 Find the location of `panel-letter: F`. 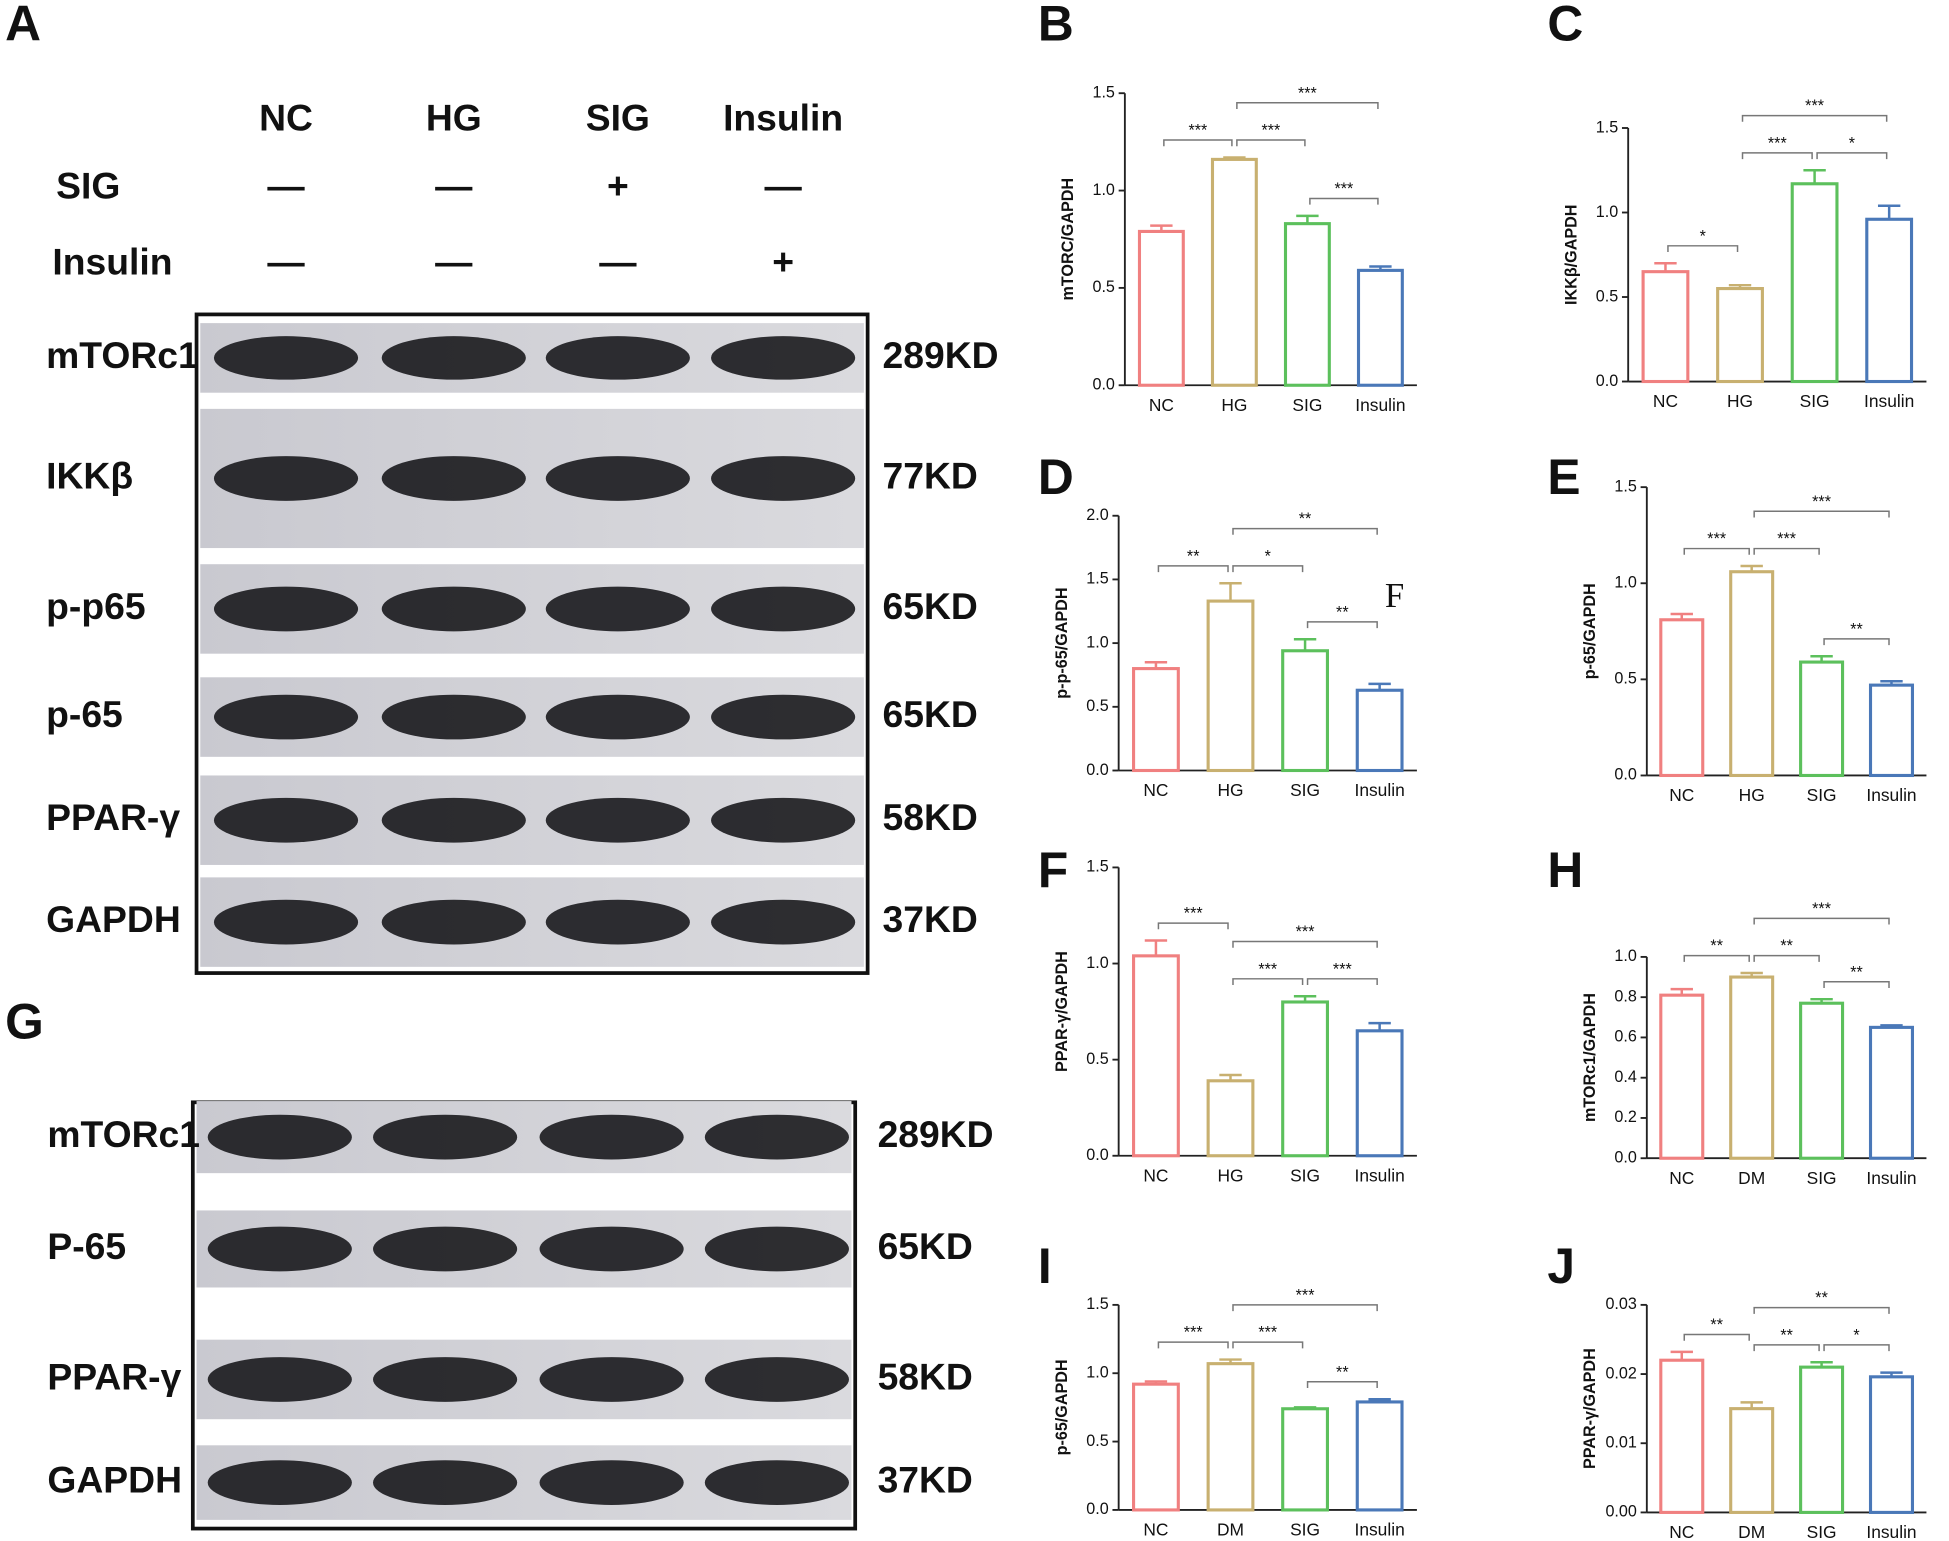

panel-letter: F is located at coordinates (1053, 870).